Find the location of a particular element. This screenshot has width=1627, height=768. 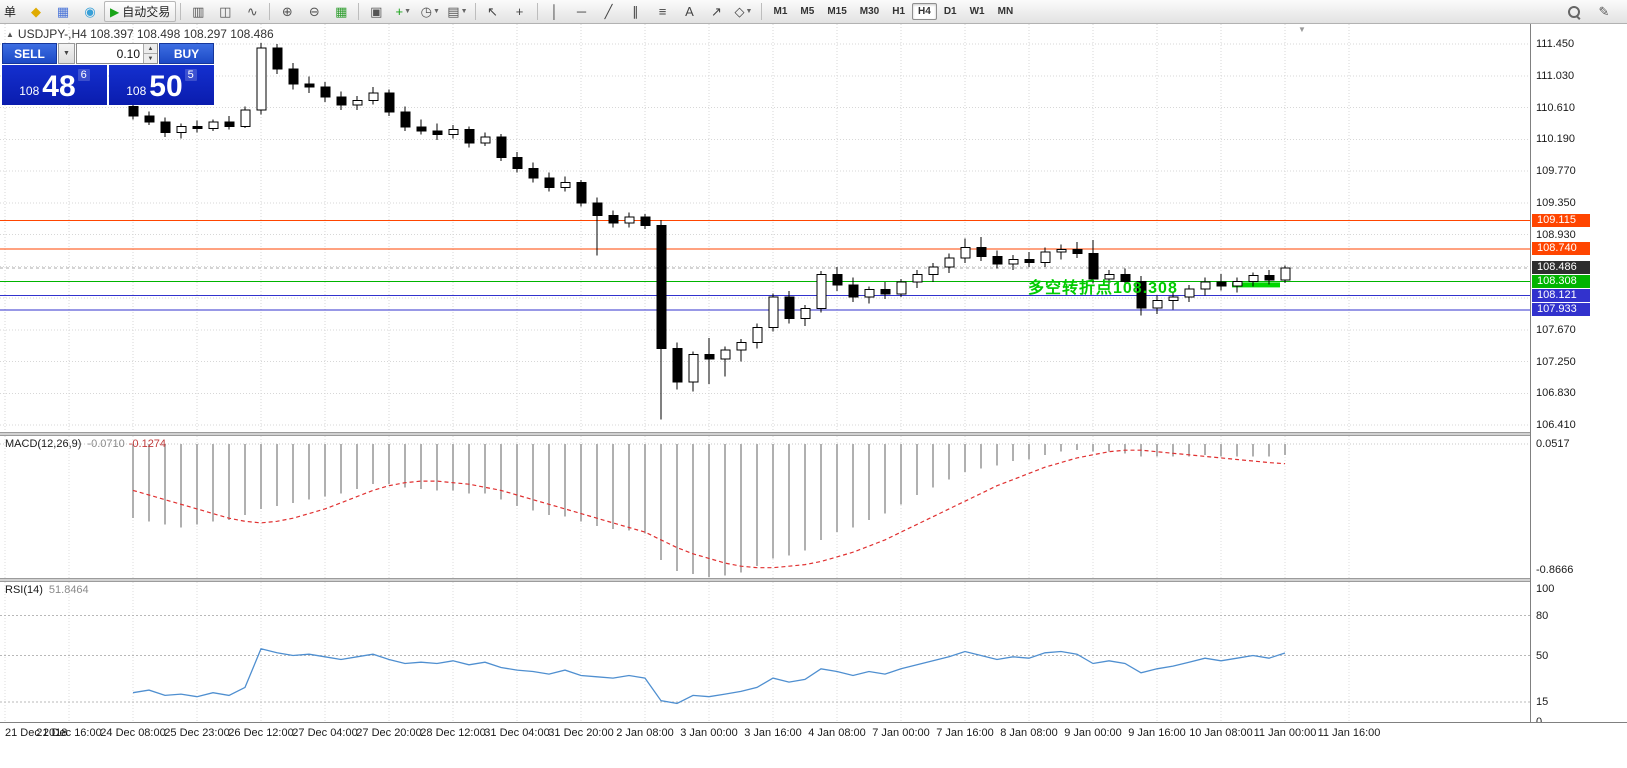

arrows-icon-glyph: ↗ is located at coordinates (716, 11).